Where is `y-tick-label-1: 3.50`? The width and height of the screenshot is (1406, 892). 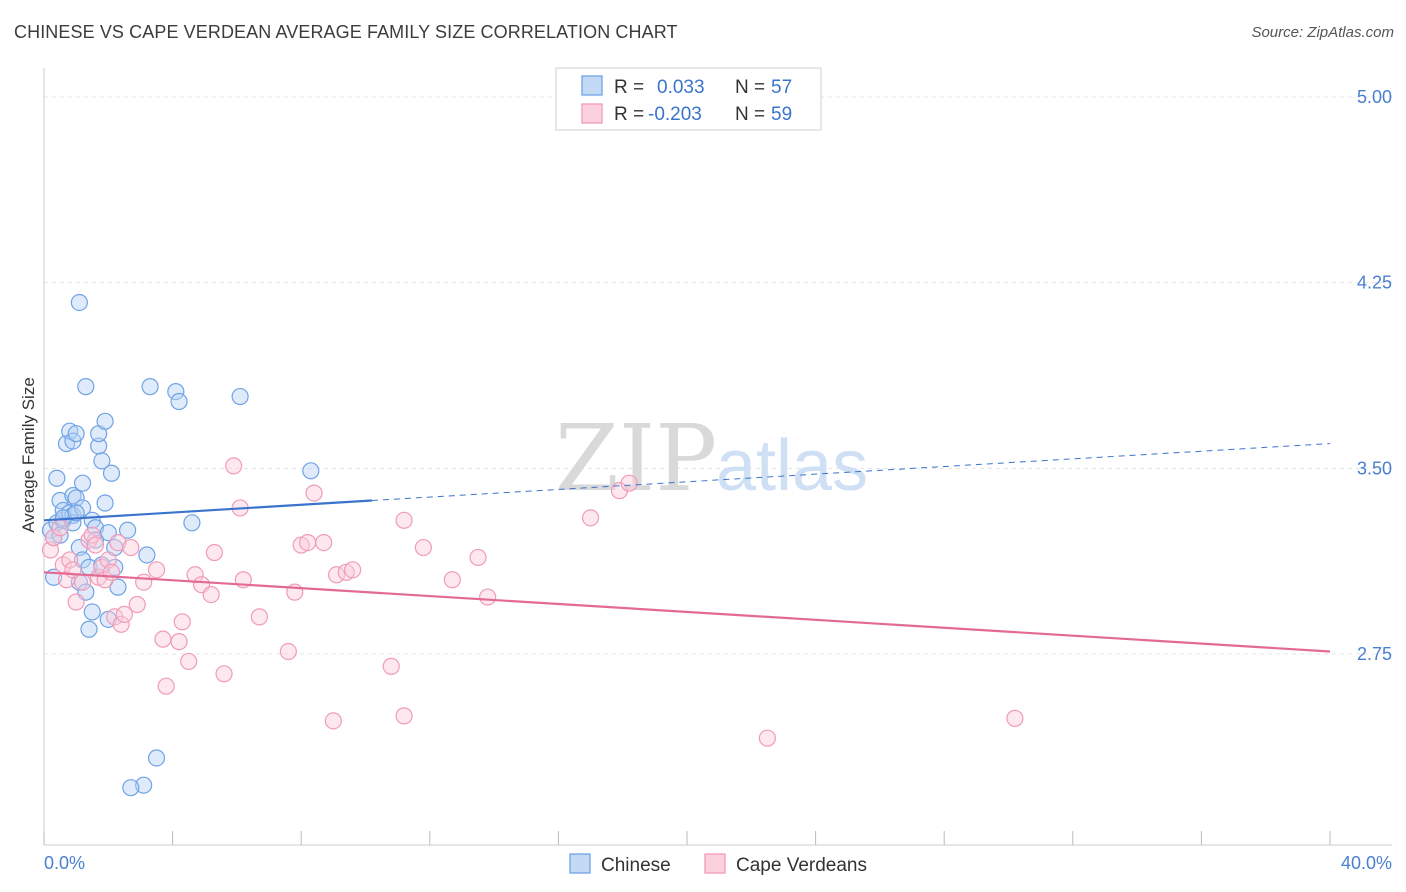 y-tick-label-1: 3.50 is located at coordinates (1374, 468).